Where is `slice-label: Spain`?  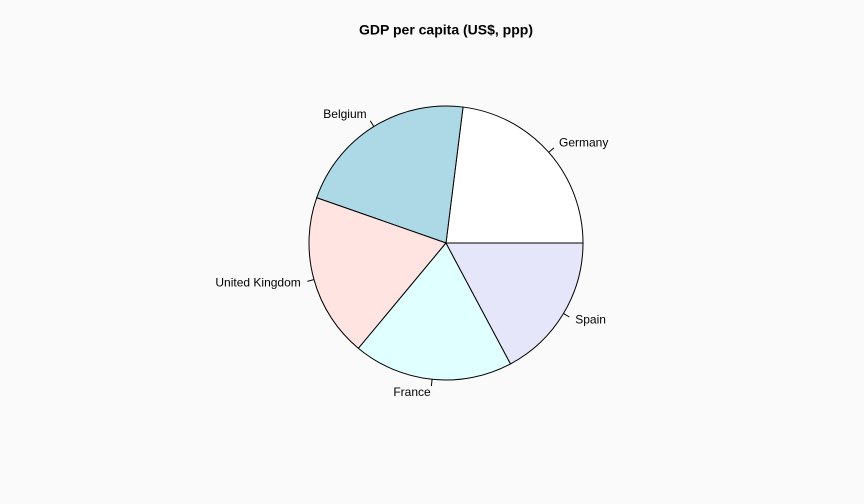
slice-label: Spain is located at coordinates (590, 320).